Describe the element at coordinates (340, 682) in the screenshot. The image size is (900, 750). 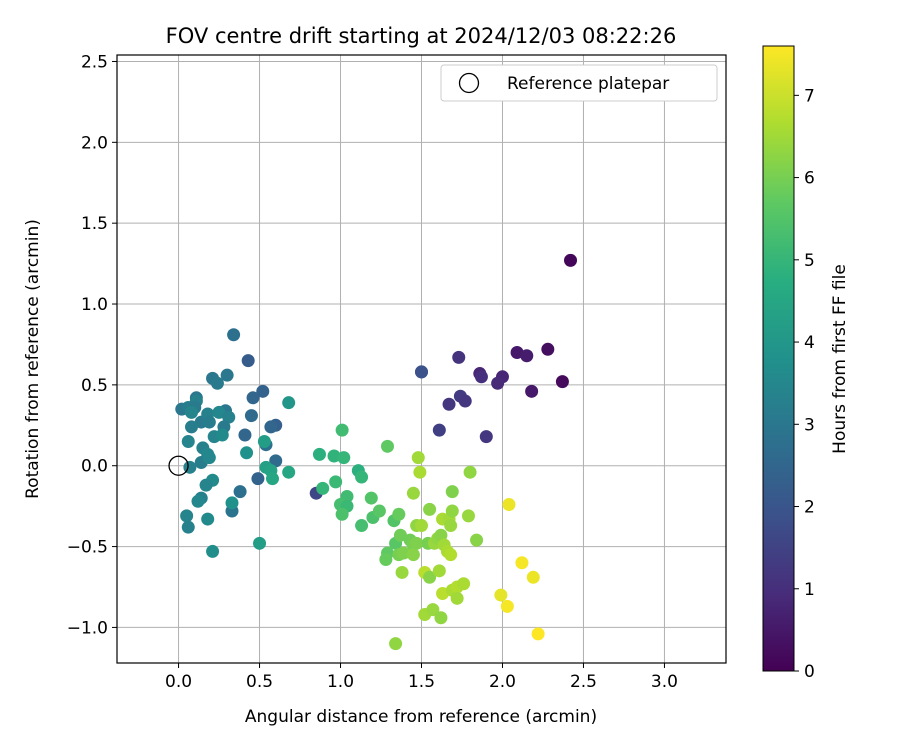
I see `x-tick-label: 1.0` at that location.